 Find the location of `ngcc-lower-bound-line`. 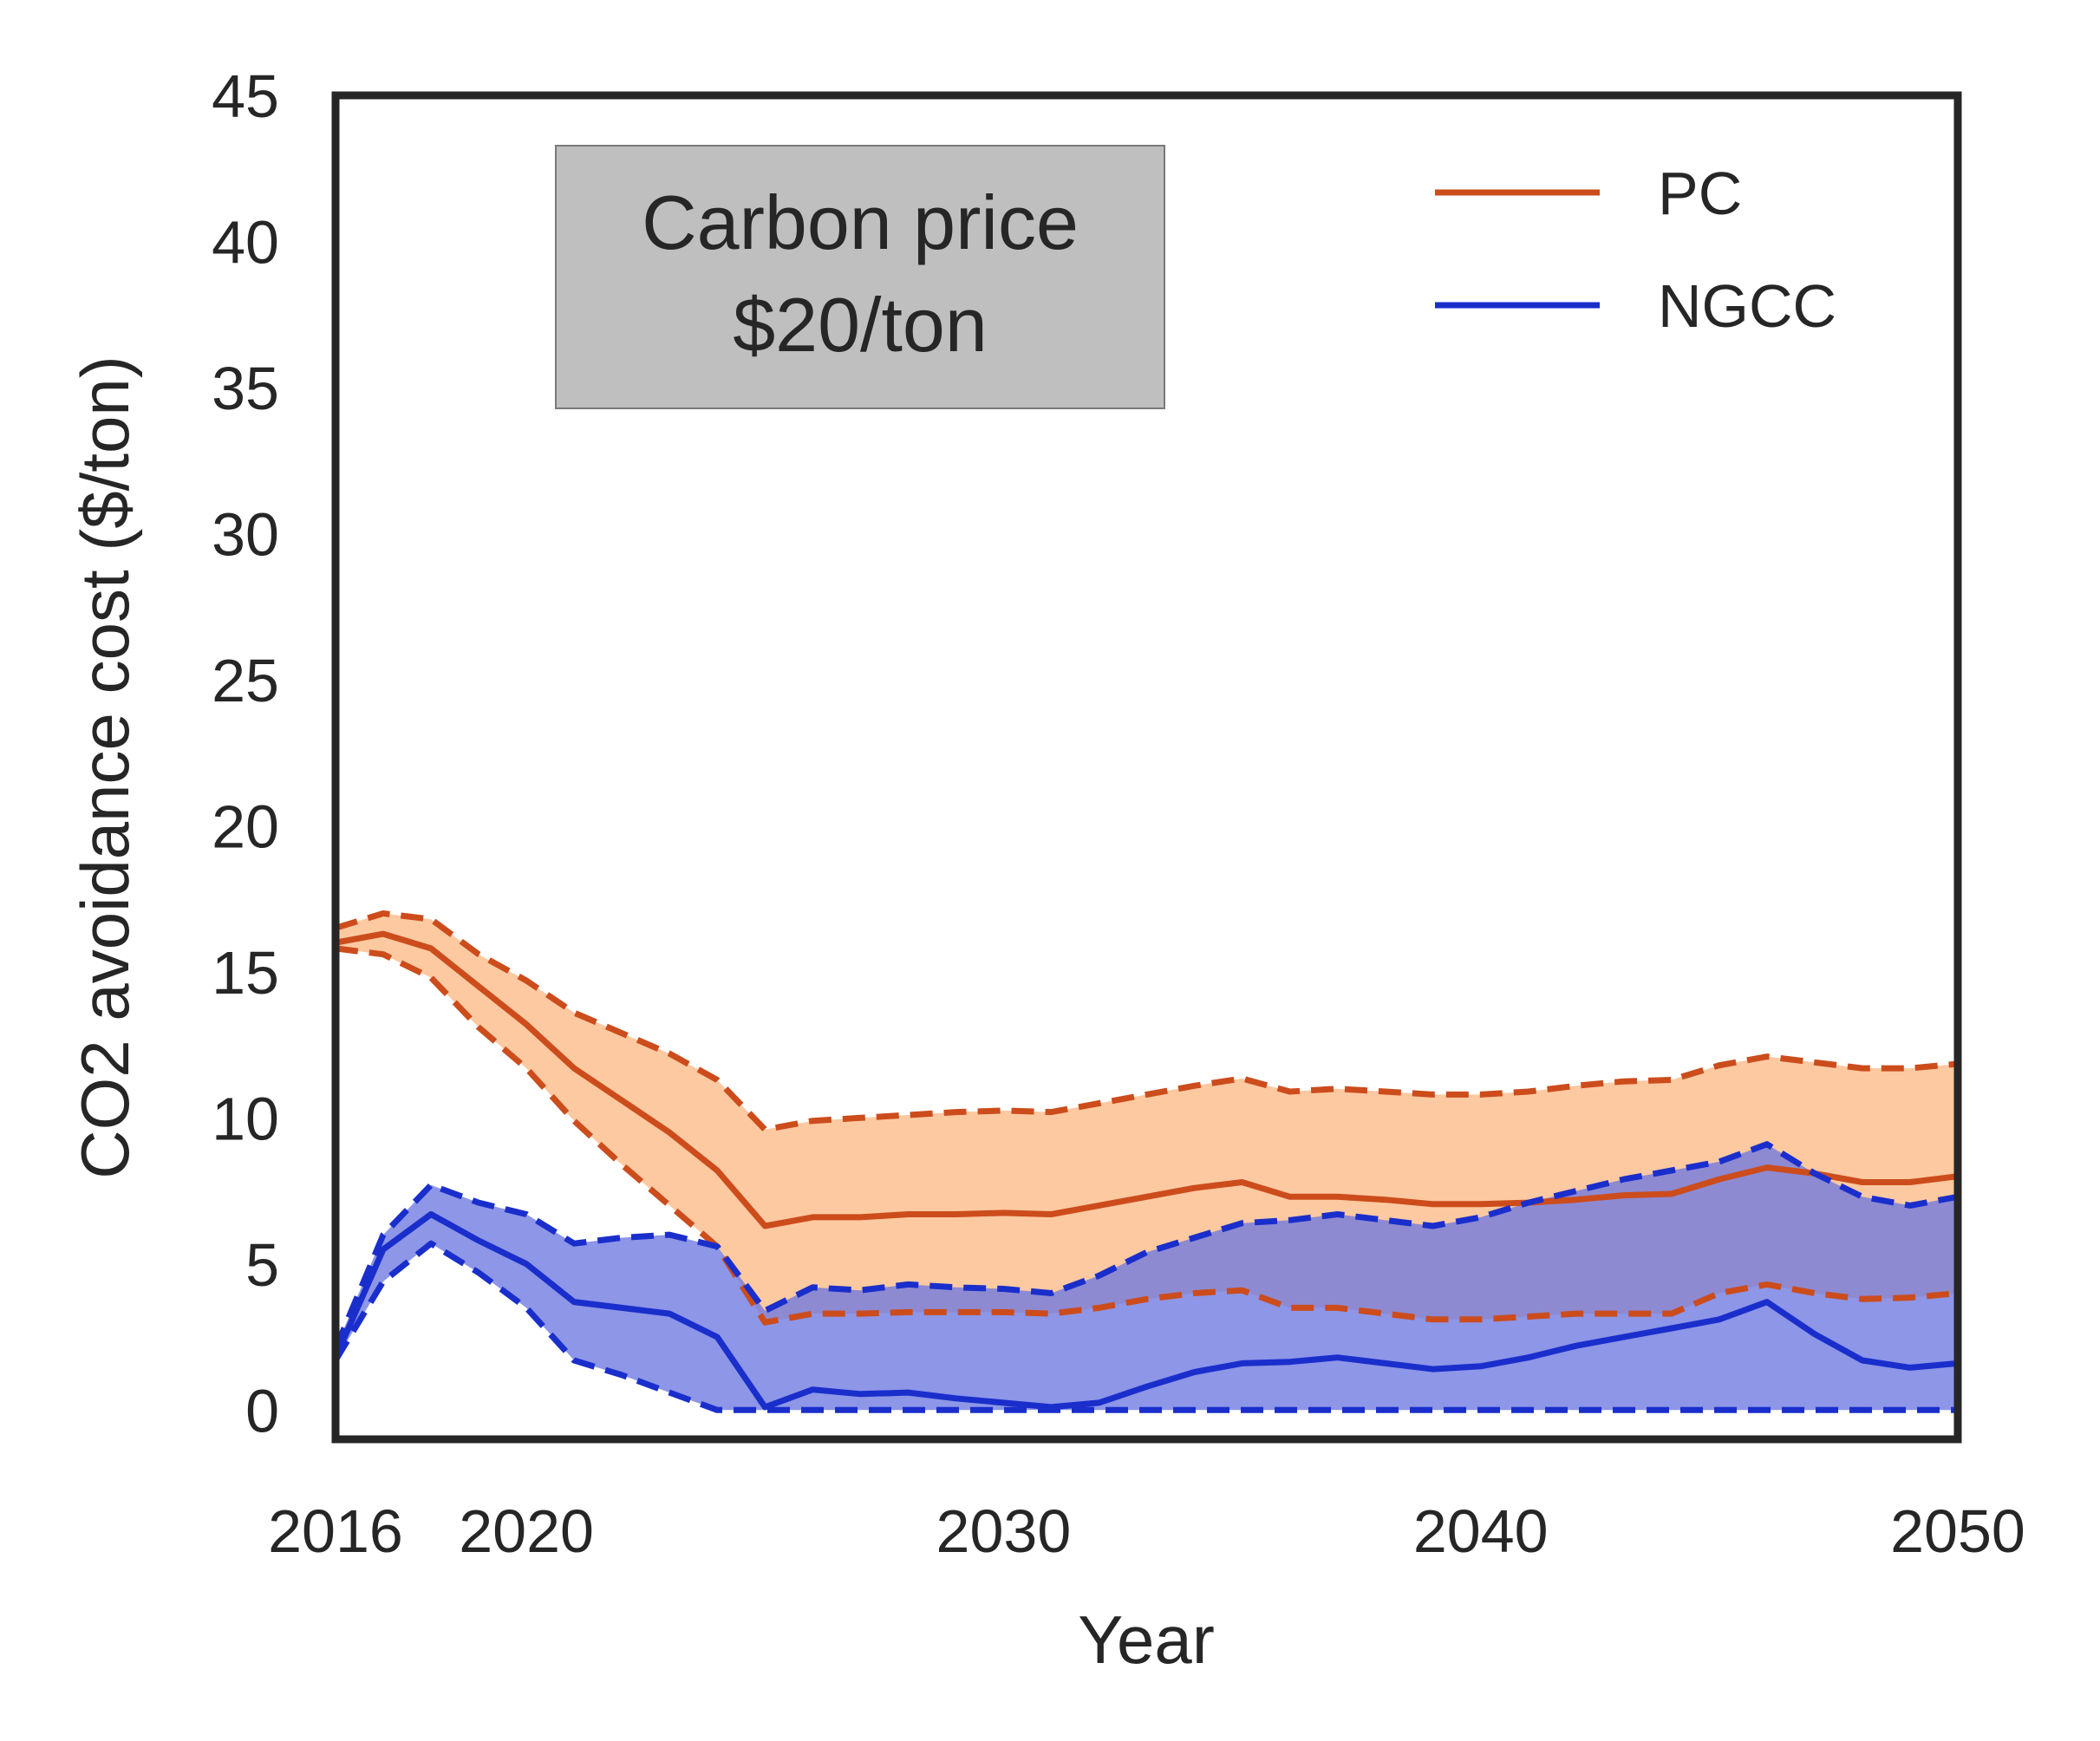

ngcc-lower-bound-line is located at coordinates (1145, 1326).